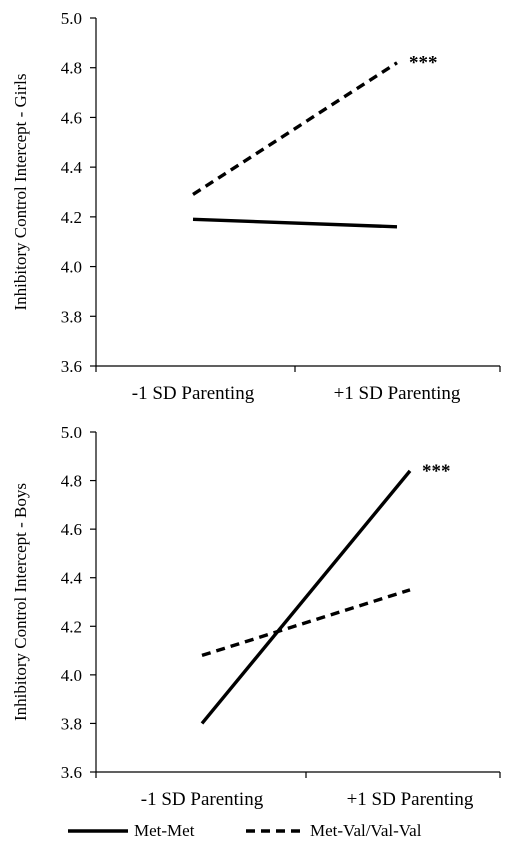  What do you see at coordinates (164, 830) in the screenshot?
I see `legend-label-met-met: Met-Met` at bounding box center [164, 830].